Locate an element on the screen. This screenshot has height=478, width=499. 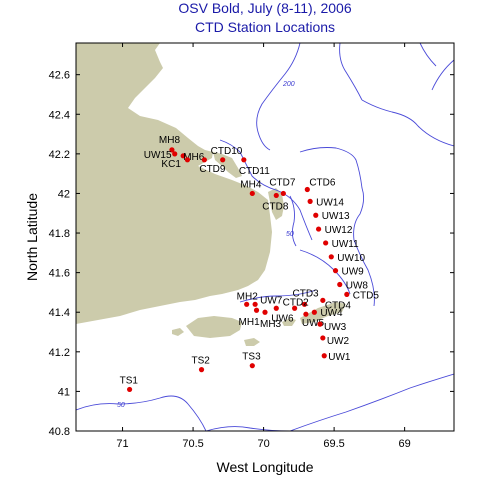
station-label: CTD8 is located at coordinates (275, 206).